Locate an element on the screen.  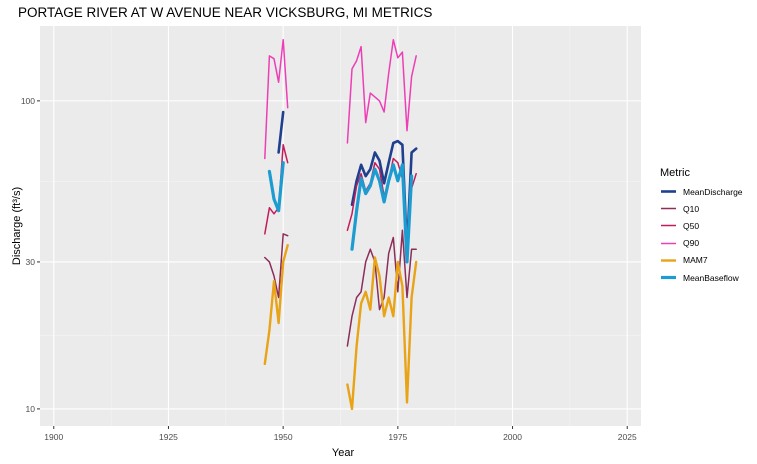
legend-label-q90: Q90 is located at coordinates (691, 243).